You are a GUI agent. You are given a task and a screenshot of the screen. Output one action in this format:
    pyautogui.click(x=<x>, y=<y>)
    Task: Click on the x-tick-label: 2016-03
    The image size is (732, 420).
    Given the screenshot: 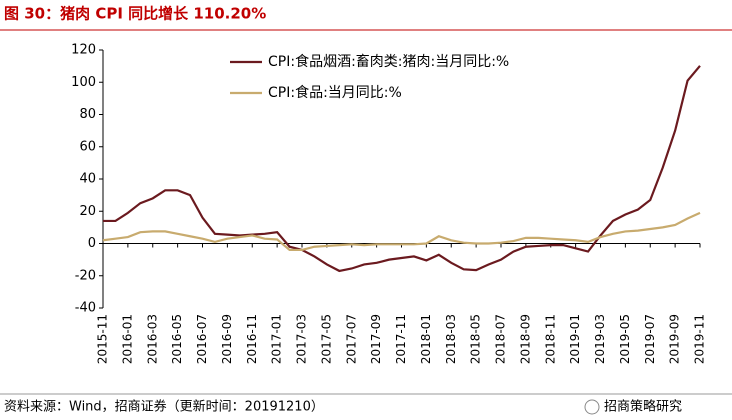 What is the action you would take?
    pyautogui.click(x=152, y=339)
    